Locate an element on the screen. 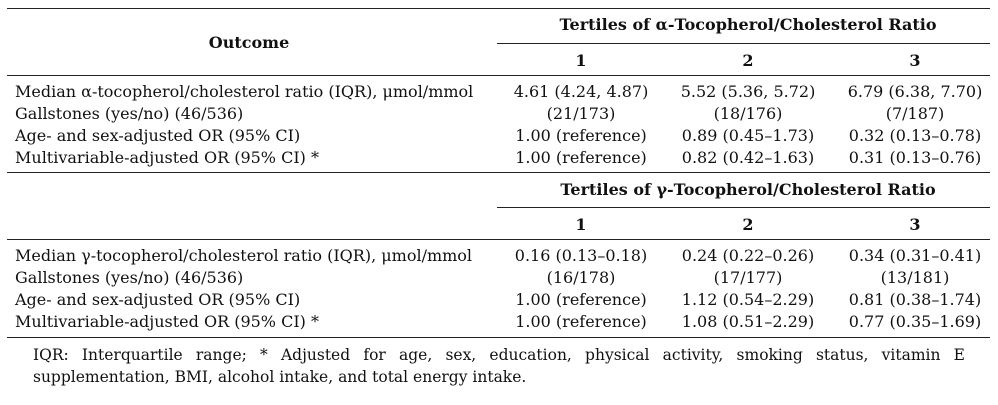 The width and height of the screenshot is (998, 405). block2-title-rule is located at coordinates (743, 207).